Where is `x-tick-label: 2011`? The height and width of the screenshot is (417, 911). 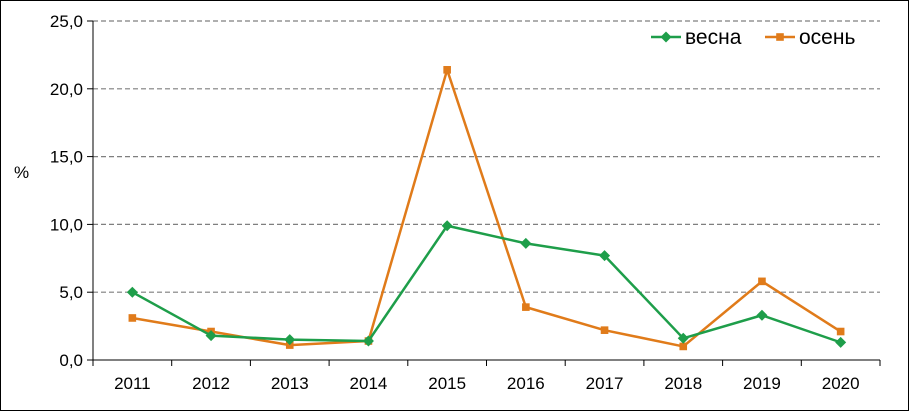
x-tick-label: 2011 is located at coordinates (132, 383).